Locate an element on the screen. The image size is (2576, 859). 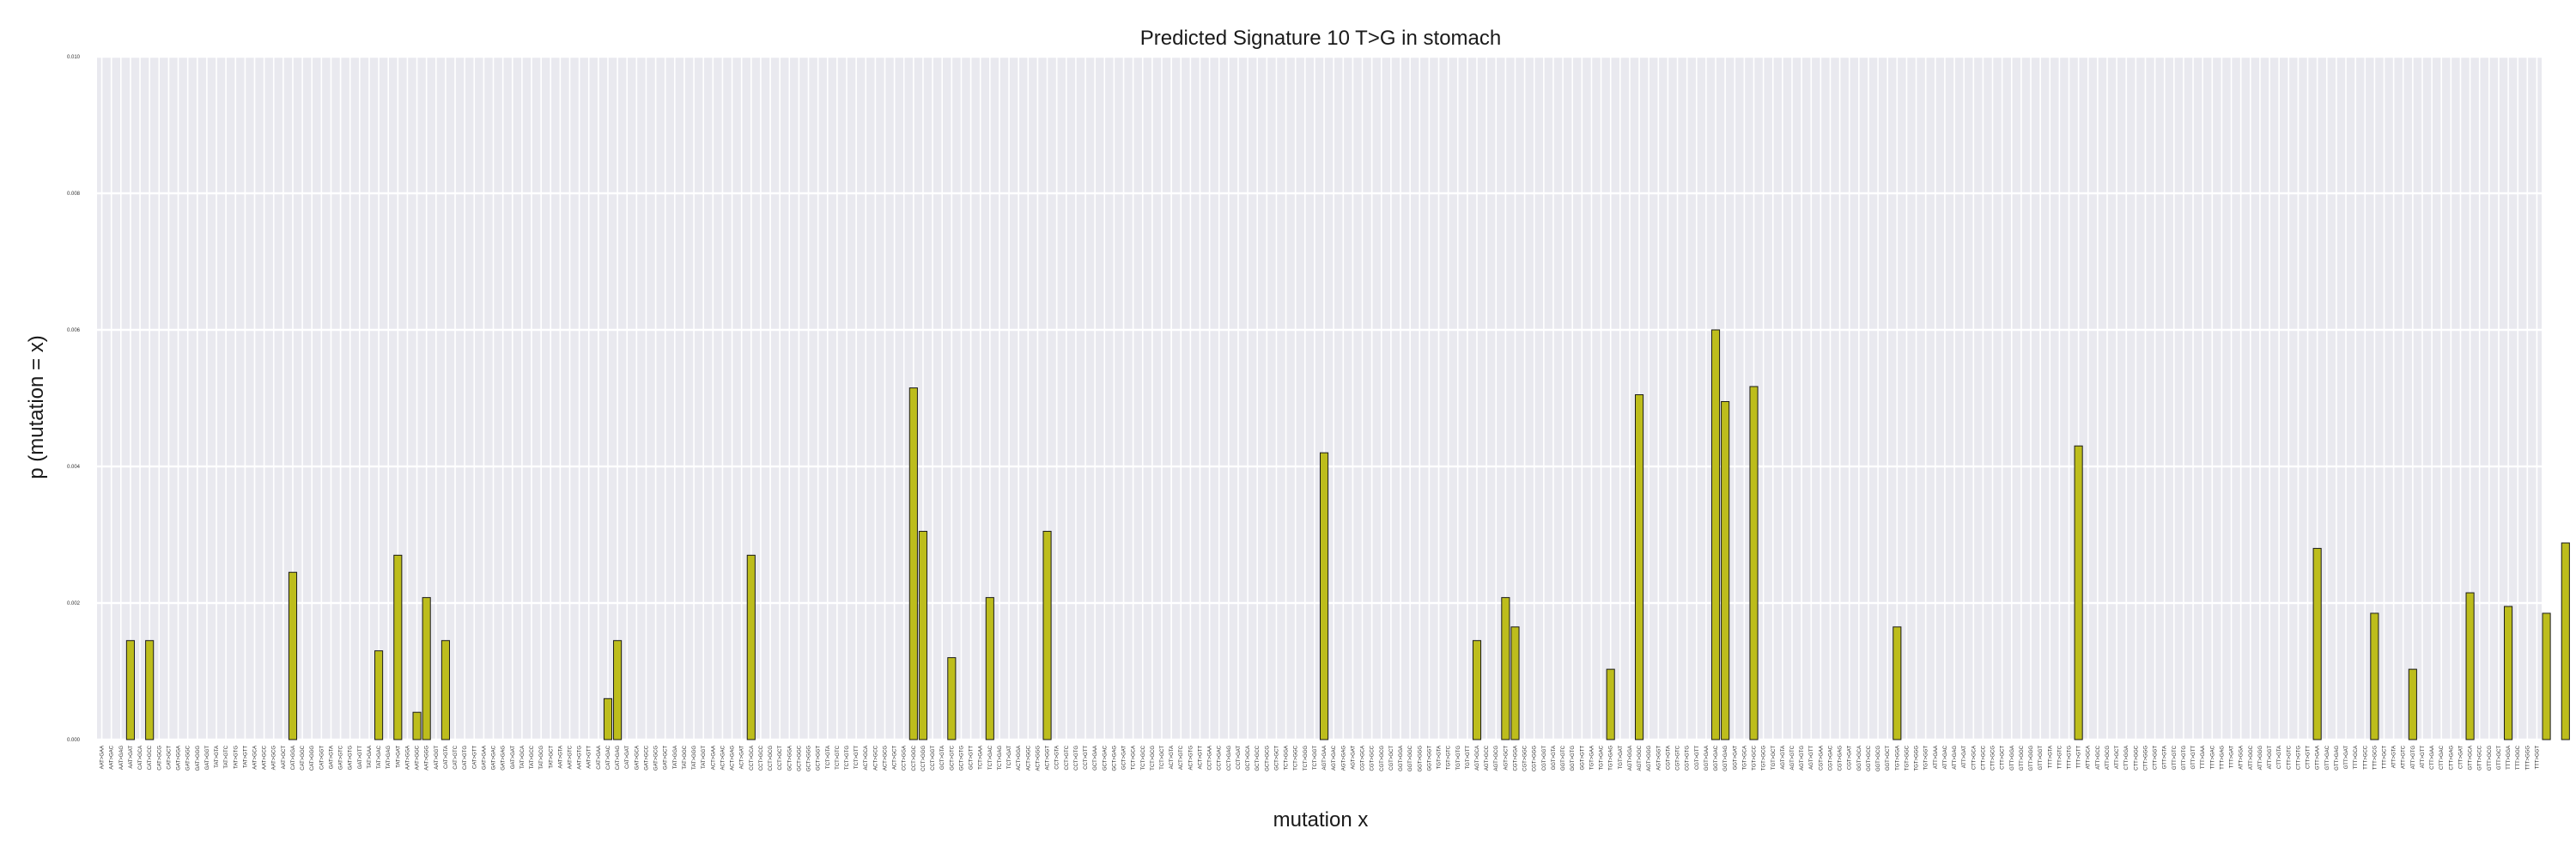
x-tick-label: GAT>GCC is located at coordinates (647, 758).